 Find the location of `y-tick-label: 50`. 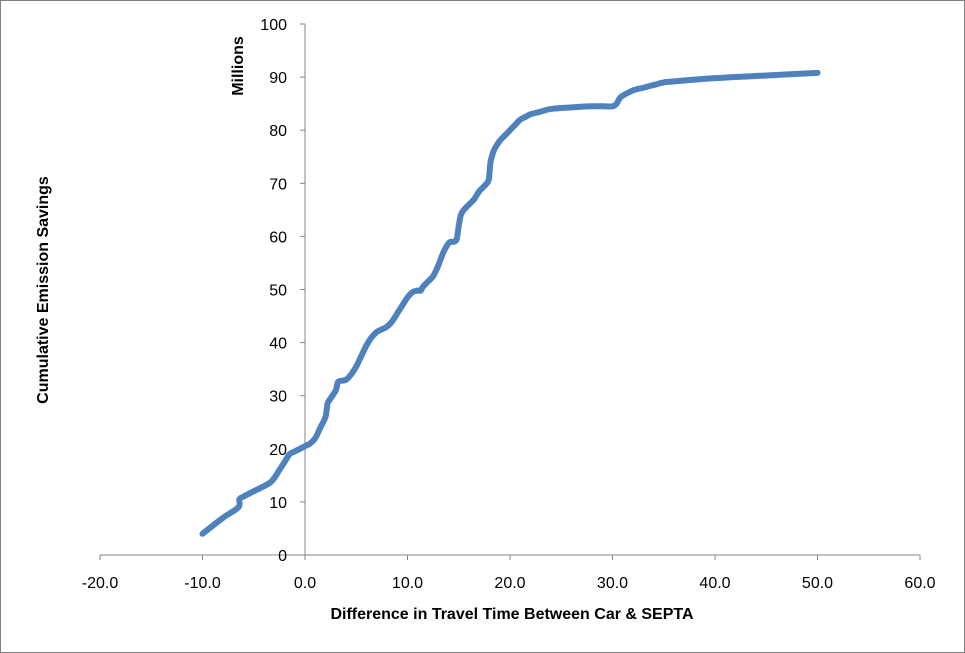

y-tick-label: 50 is located at coordinates (278, 291).